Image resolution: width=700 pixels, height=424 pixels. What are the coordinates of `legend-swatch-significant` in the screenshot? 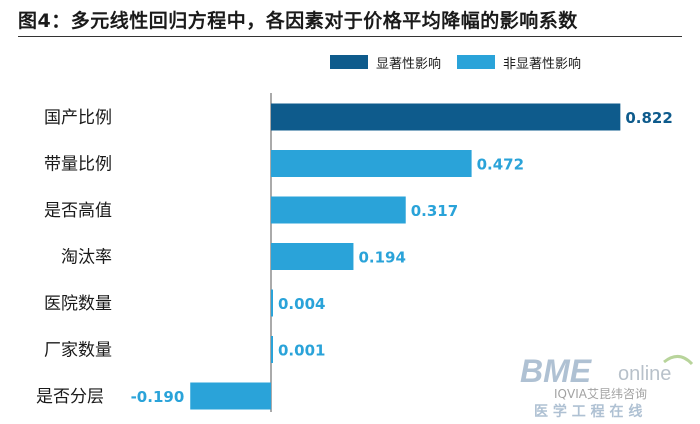 It's located at (349, 62).